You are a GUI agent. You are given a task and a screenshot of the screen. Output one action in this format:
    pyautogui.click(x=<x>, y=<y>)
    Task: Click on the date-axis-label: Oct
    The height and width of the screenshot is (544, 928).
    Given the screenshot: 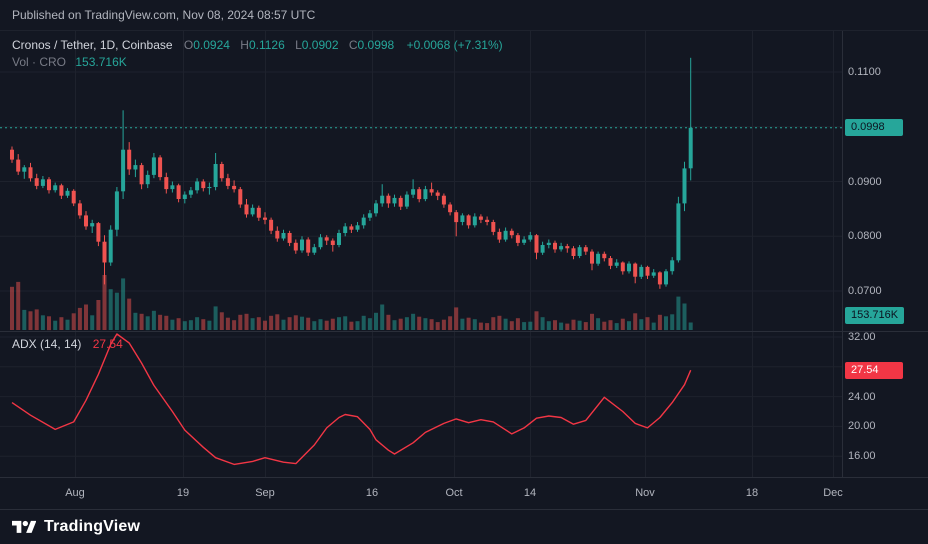 What is the action you would take?
    pyautogui.click(x=454, y=493)
    